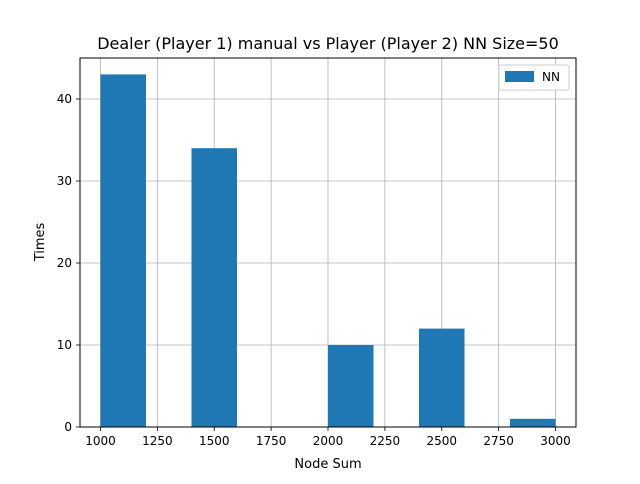  What do you see at coordinates (498, 441) in the screenshot?
I see `x-tick-label: 2750` at bounding box center [498, 441].